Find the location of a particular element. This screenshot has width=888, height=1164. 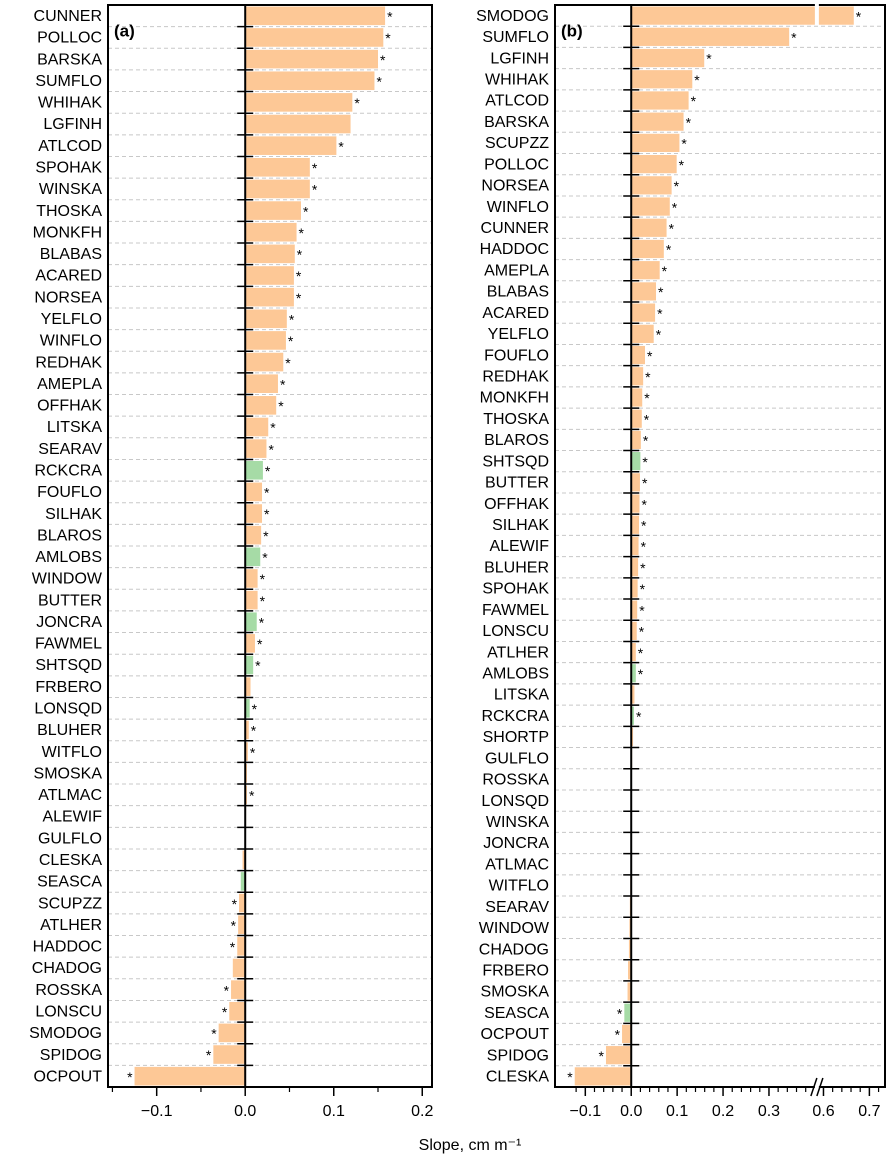

y-tick-label: ATLMAC is located at coordinates (517, 864).